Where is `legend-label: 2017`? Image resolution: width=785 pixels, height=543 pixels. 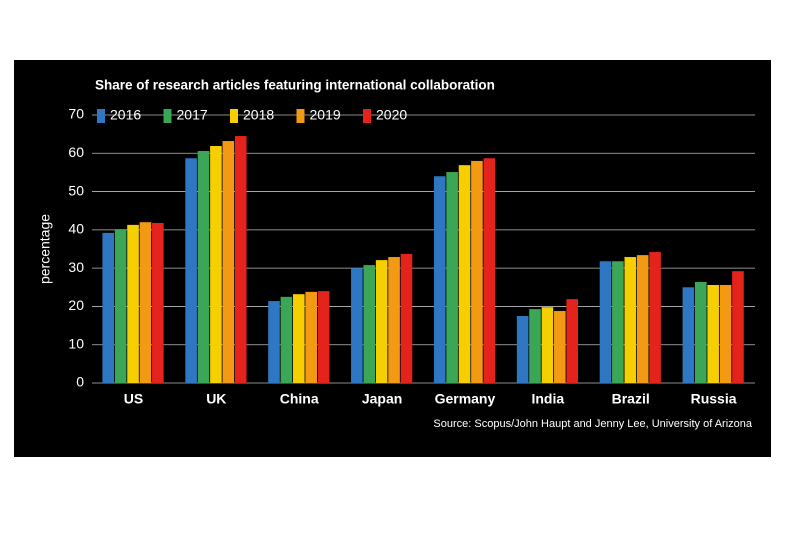 legend-label: 2017 is located at coordinates (192, 115).